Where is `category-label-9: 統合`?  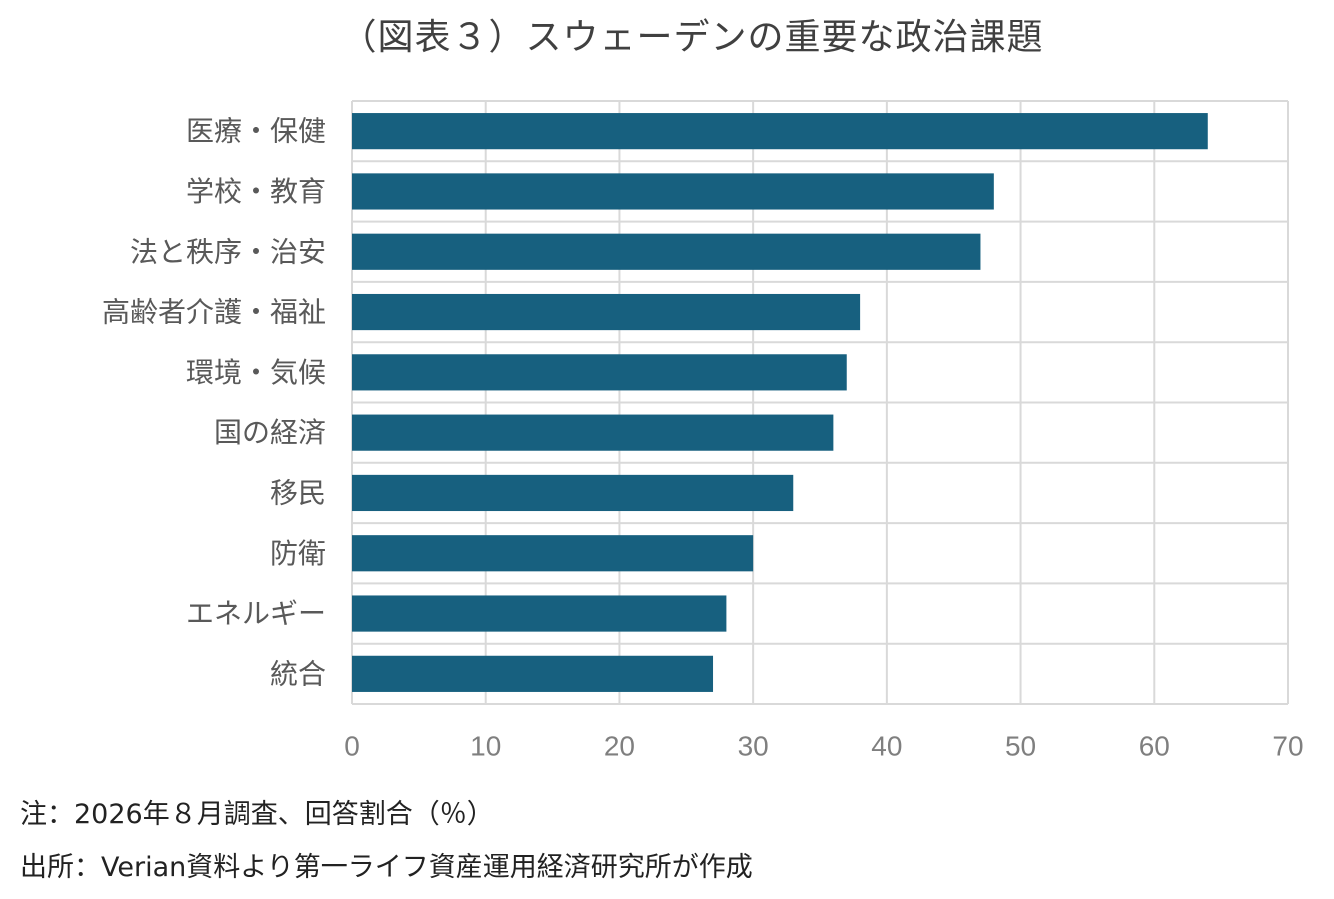
category-label-9: 統合 is located at coordinates (298, 673).